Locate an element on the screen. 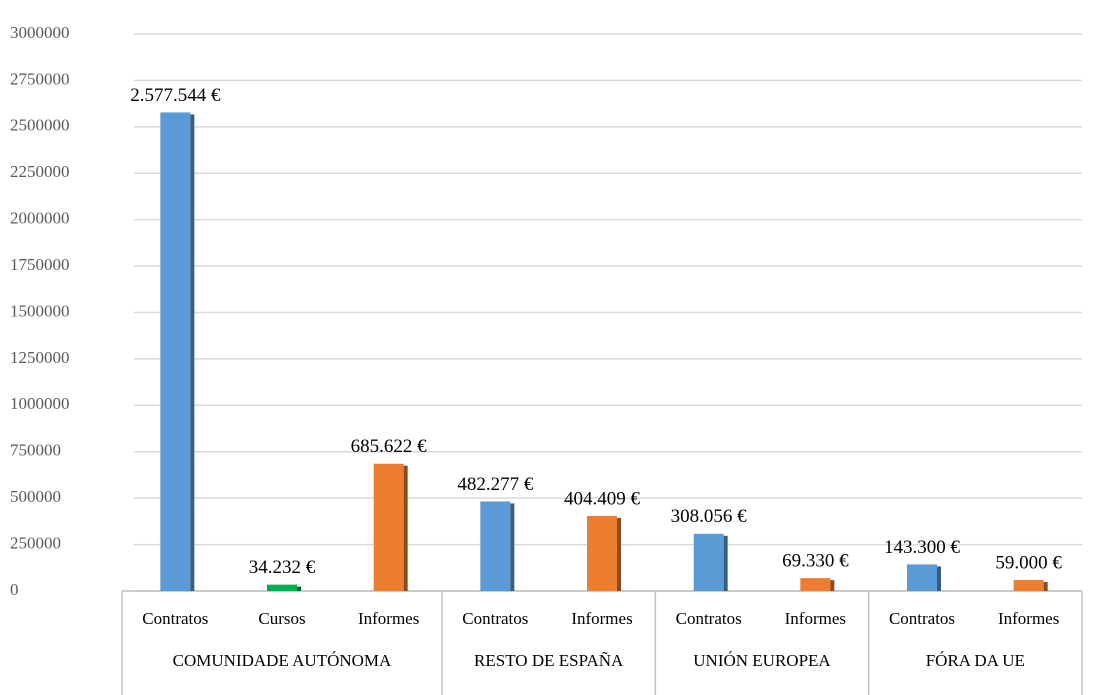 This screenshot has height=695, width=1096. y-tick-label: 2250000 is located at coordinates (40, 171).